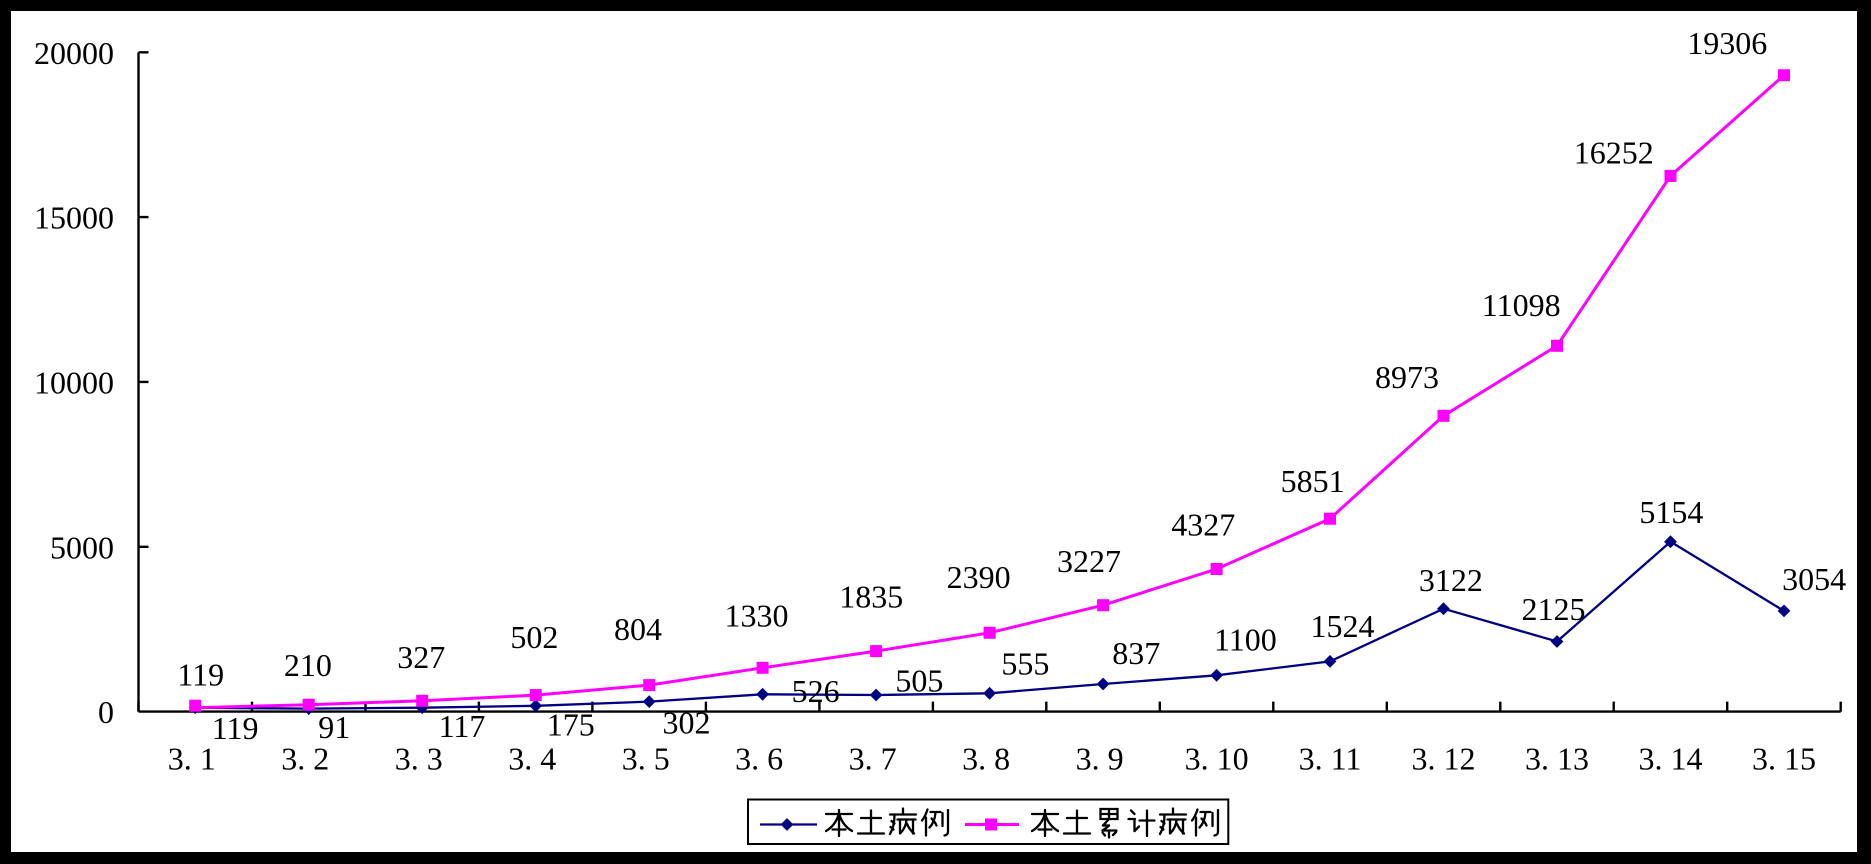  Describe the element at coordinates (1444, 759) in the screenshot. I see `svg-text: 3. 12` at that location.